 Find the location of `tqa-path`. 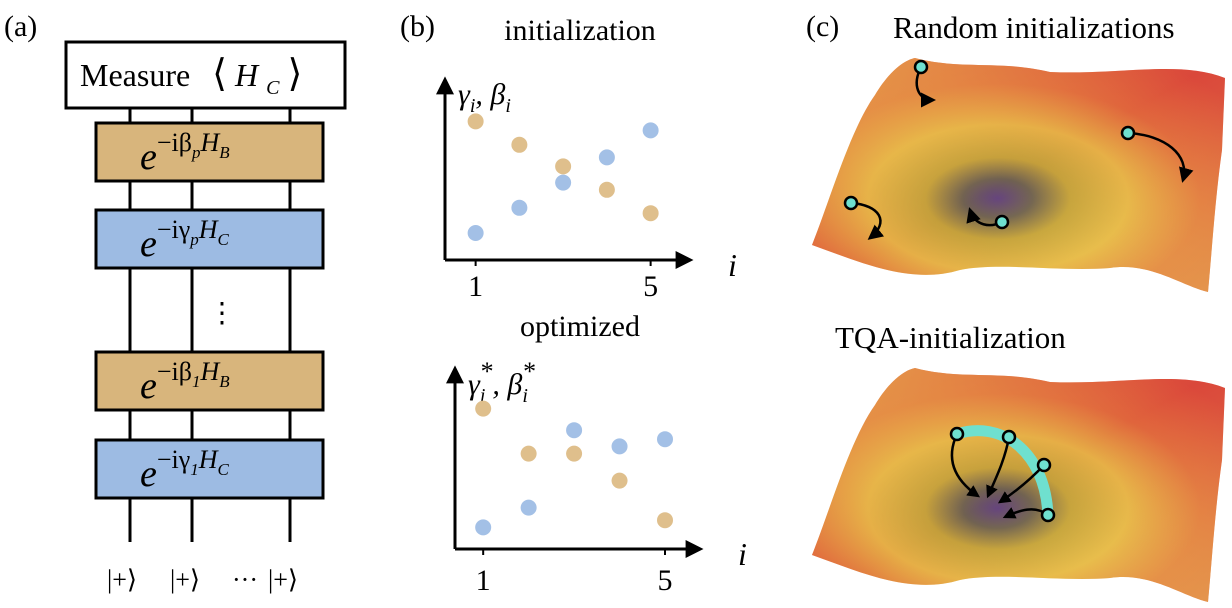

tqa-path is located at coordinates (1002, 473).